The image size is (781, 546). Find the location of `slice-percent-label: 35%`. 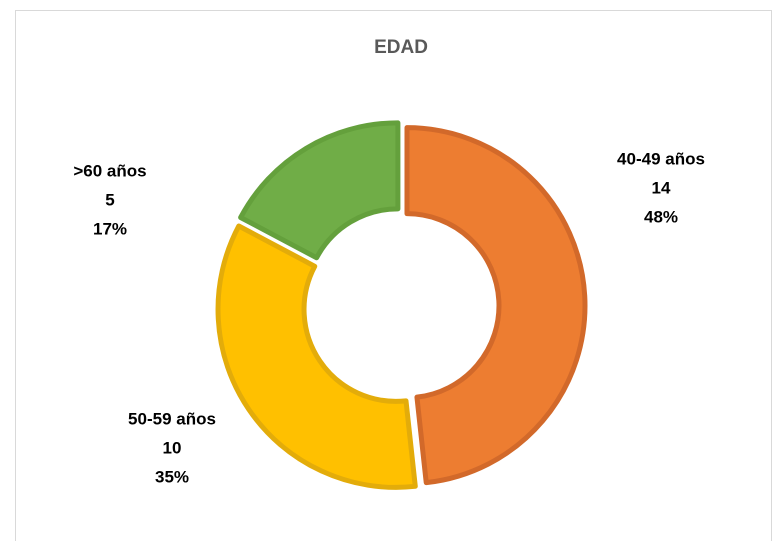

slice-percent-label: 35% is located at coordinates (172, 476).